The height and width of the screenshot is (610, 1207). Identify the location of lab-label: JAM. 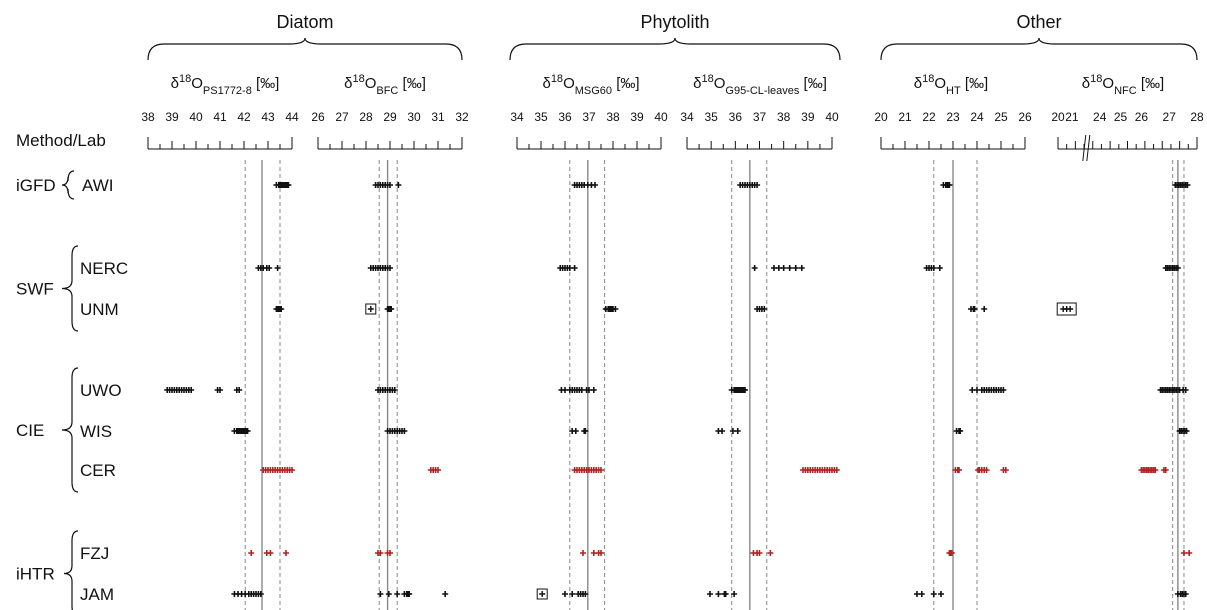
(97, 594).